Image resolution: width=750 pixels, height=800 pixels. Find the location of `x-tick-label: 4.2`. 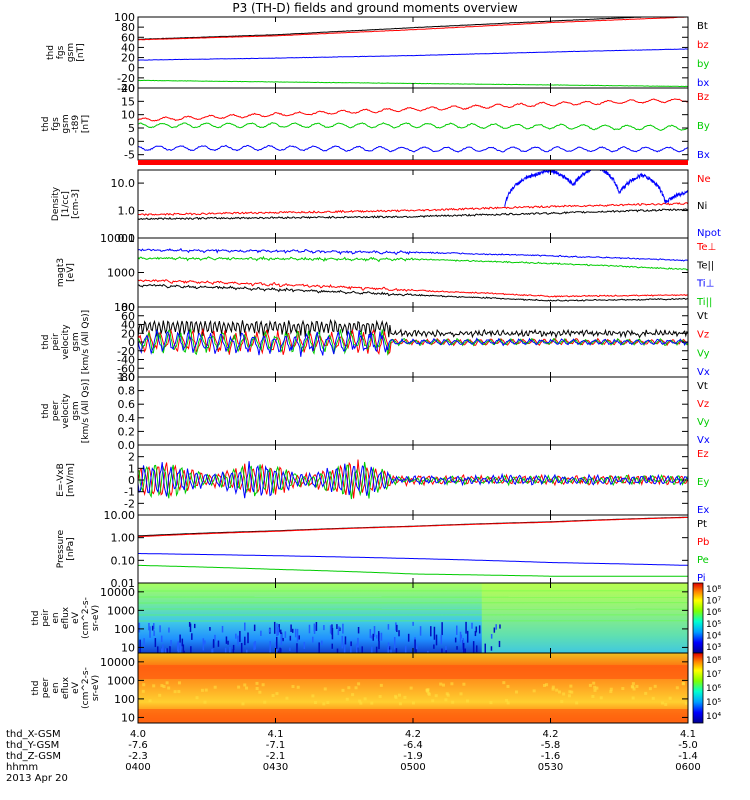

x-tick-label: 4.2 is located at coordinates (413, 734).